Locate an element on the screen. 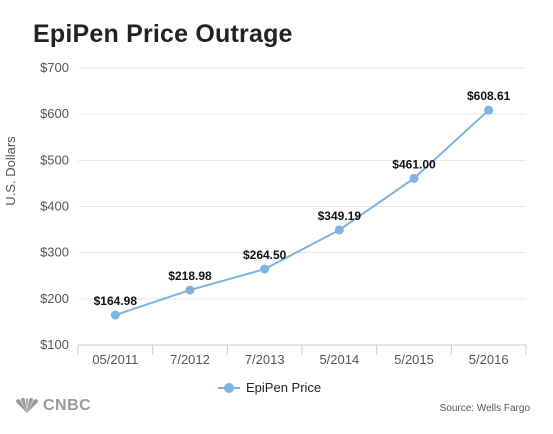 Image resolution: width=553 pixels, height=434 pixels. source-note: Source: Wells Fargo is located at coordinates (484, 408).